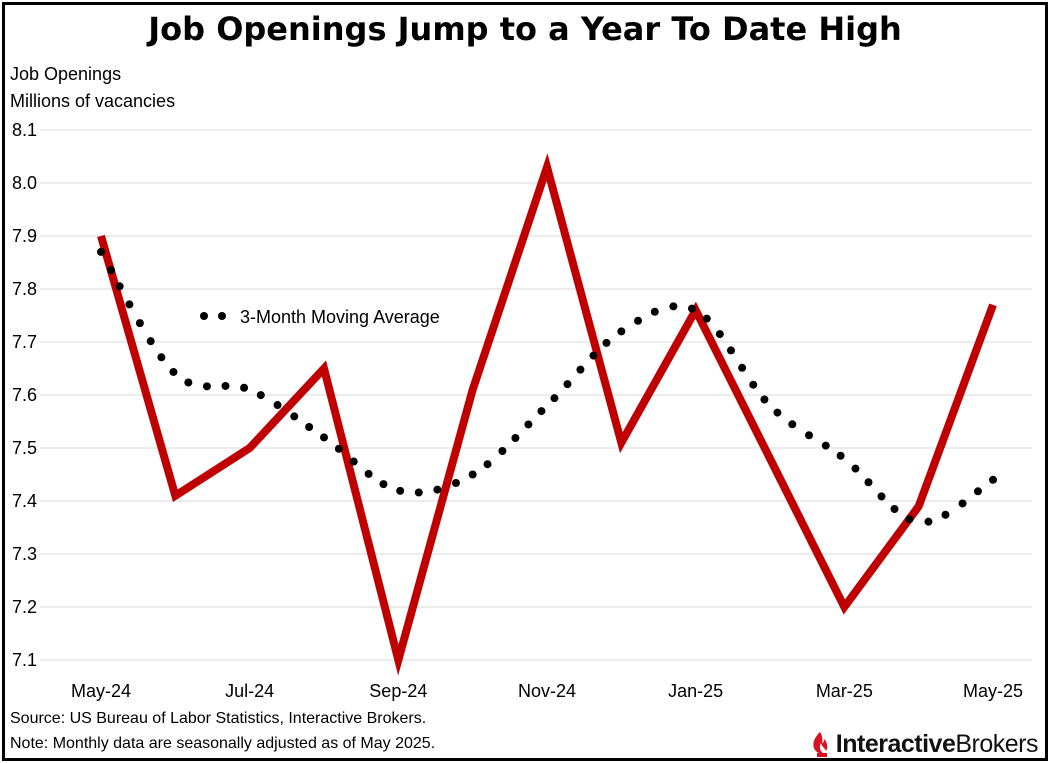 The height and width of the screenshot is (763, 1050). What do you see at coordinates (24, 236) in the screenshot?
I see `y-tick-label: 7.9` at bounding box center [24, 236].